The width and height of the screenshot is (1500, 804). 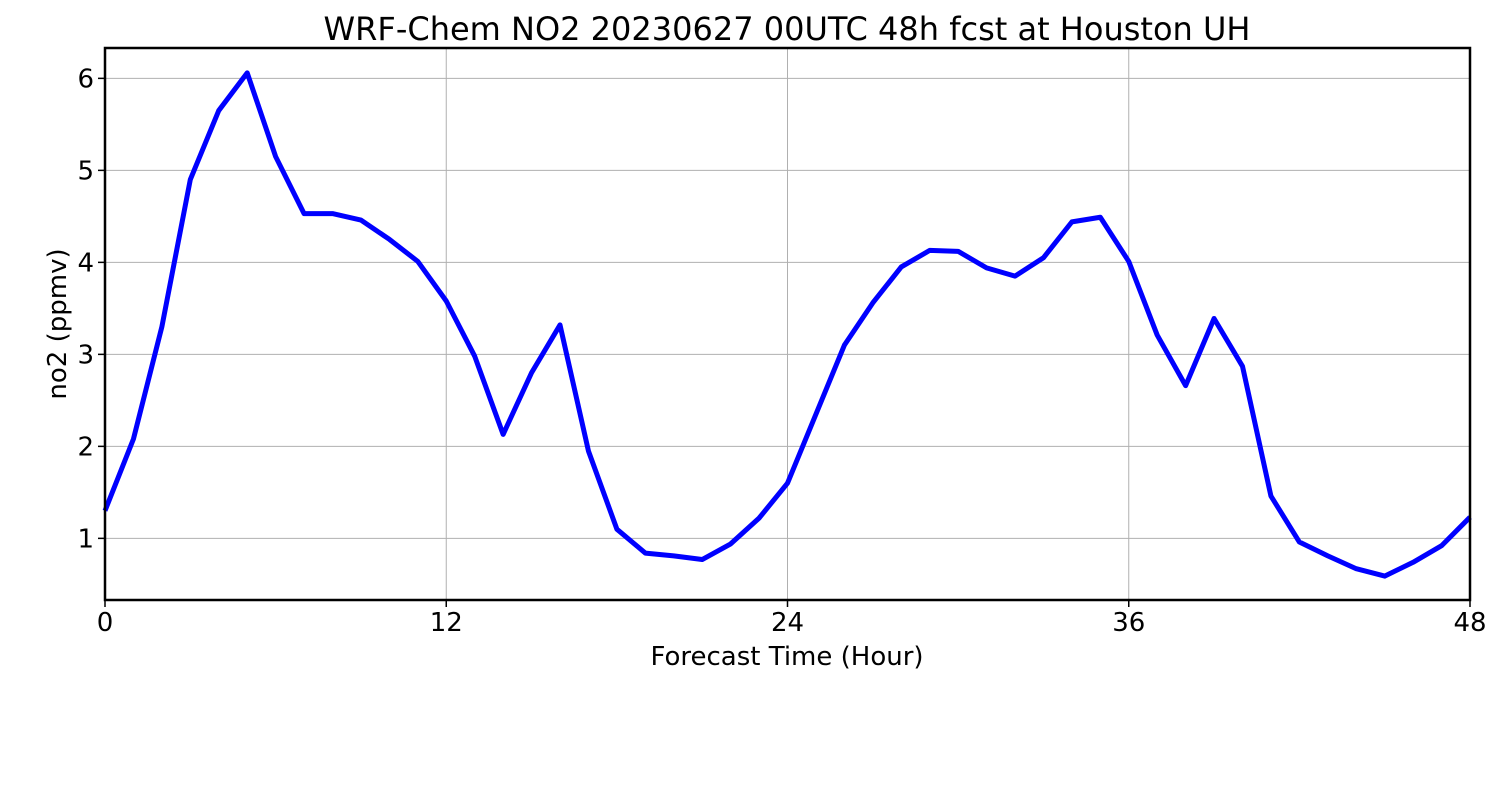 I want to click on y-tick-label: 2, so click(x=85, y=447).